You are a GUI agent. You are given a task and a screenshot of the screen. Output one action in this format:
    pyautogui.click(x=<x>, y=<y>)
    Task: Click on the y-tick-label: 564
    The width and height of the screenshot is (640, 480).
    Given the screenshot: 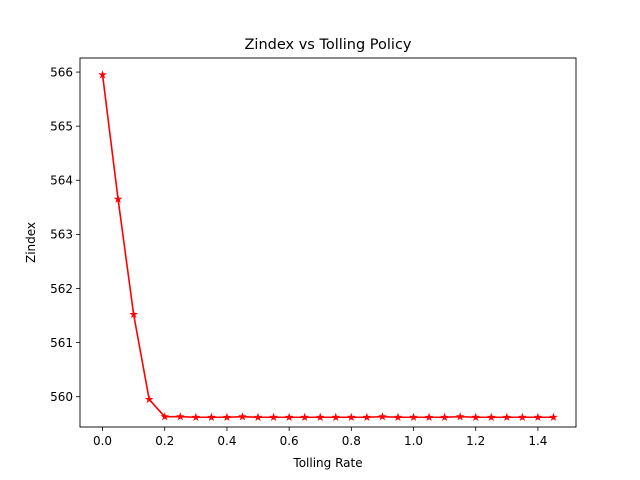 What is the action you would take?
    pyautogui.click(x=61, y=181)
    